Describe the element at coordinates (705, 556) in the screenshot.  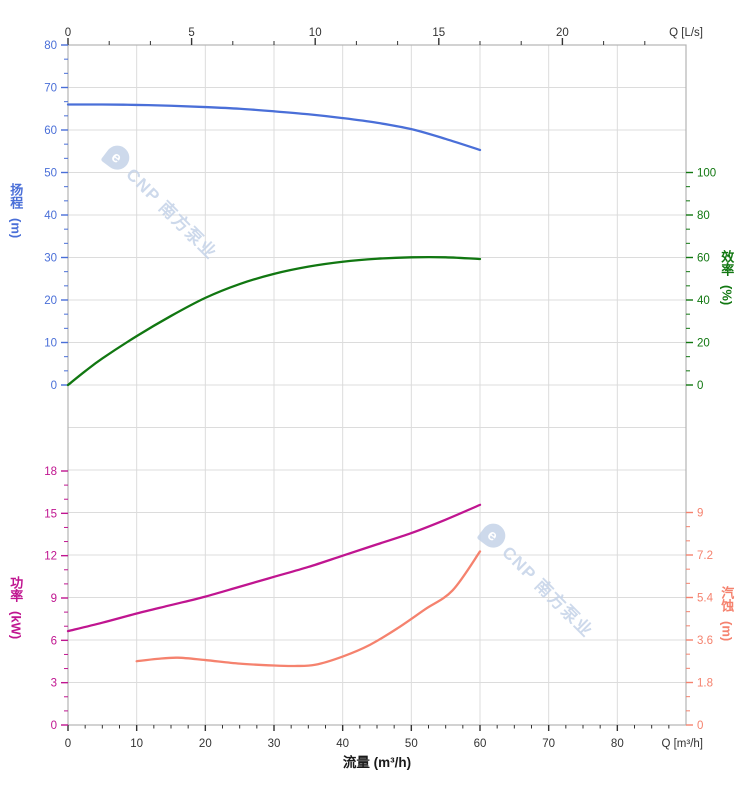
I see `y_right_bottom-tick-label: 7.2` at that location.